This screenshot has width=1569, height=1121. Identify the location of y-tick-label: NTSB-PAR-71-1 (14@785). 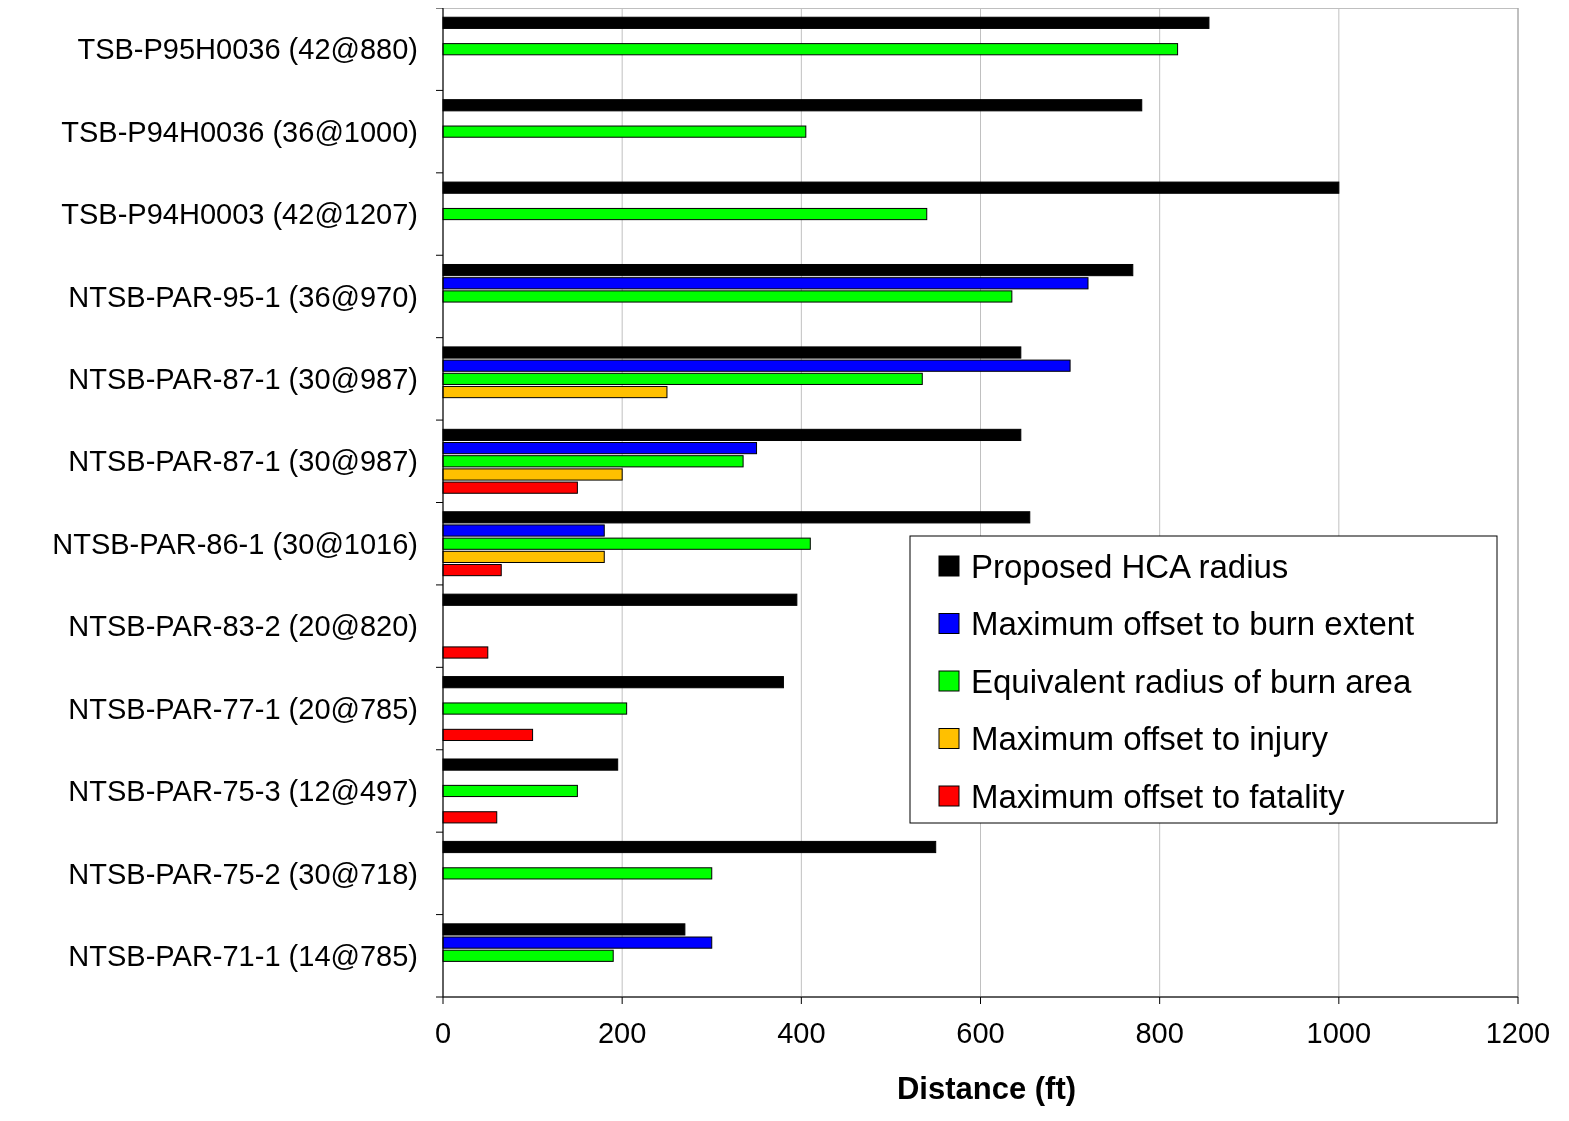
(243, 955).